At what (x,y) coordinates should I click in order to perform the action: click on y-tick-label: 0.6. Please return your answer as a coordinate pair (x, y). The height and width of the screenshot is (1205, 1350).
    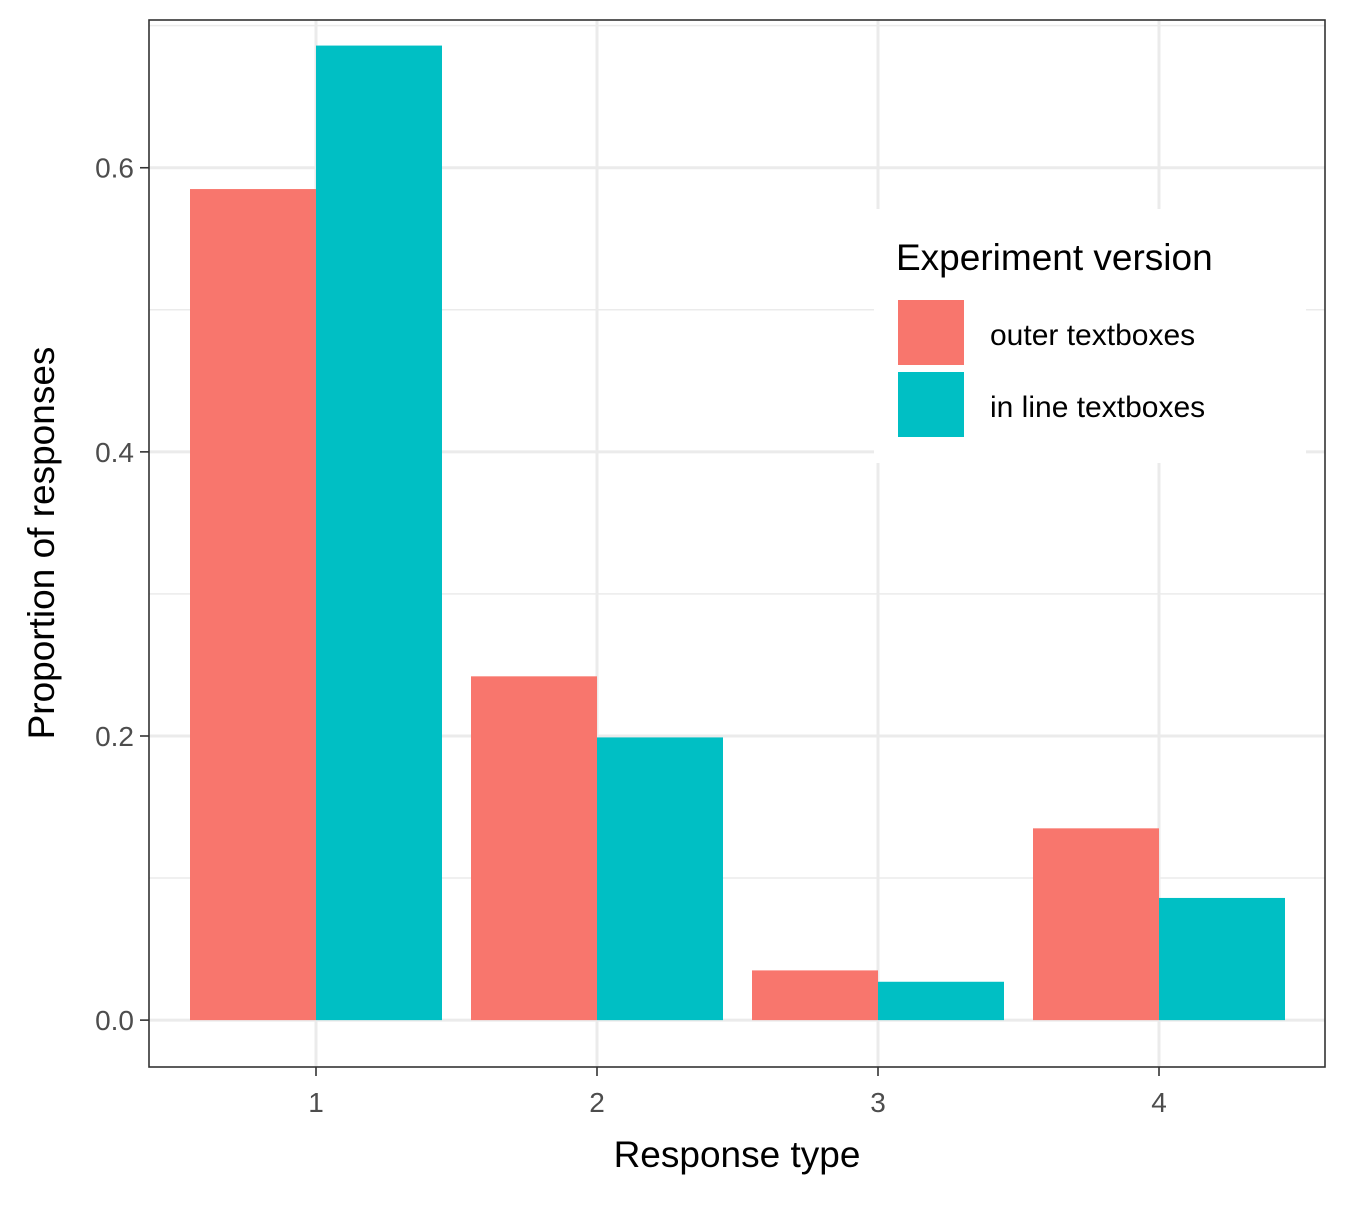
    Looking at the image, I should click on (114, 168).